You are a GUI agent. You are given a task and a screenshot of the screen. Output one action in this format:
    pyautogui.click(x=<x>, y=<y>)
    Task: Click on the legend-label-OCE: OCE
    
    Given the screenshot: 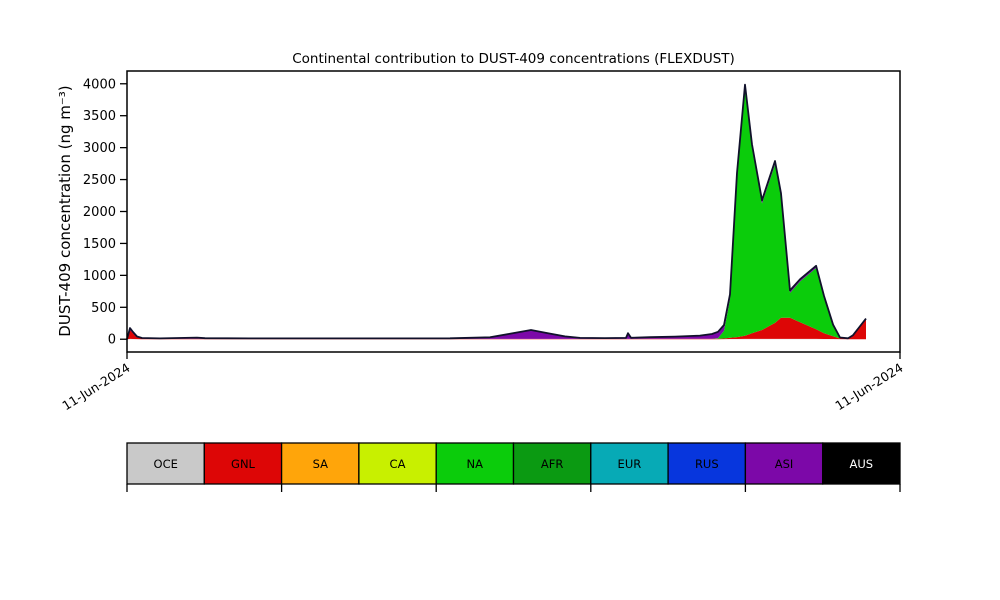 What is the action you would take?
    pyautogui.click(x=166, y=464)
    